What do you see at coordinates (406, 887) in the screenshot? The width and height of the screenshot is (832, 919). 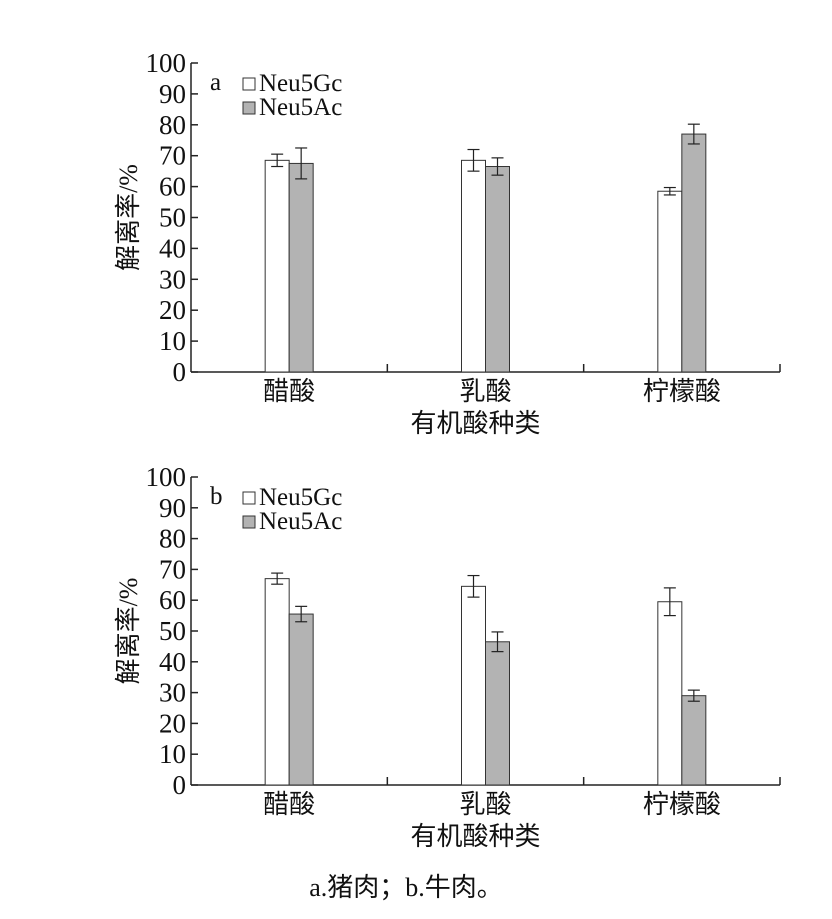 I see `figure-caption: a.猪肉；b.牛肉。` at bounding box center [406, 887].